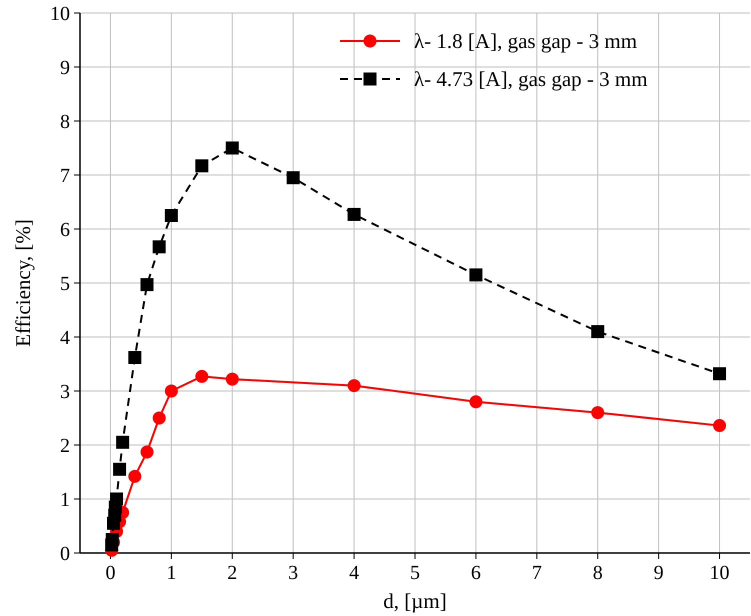 The image size is (751, 616). I want to click on x-axis-title: d, [µm], so click(415, 601).